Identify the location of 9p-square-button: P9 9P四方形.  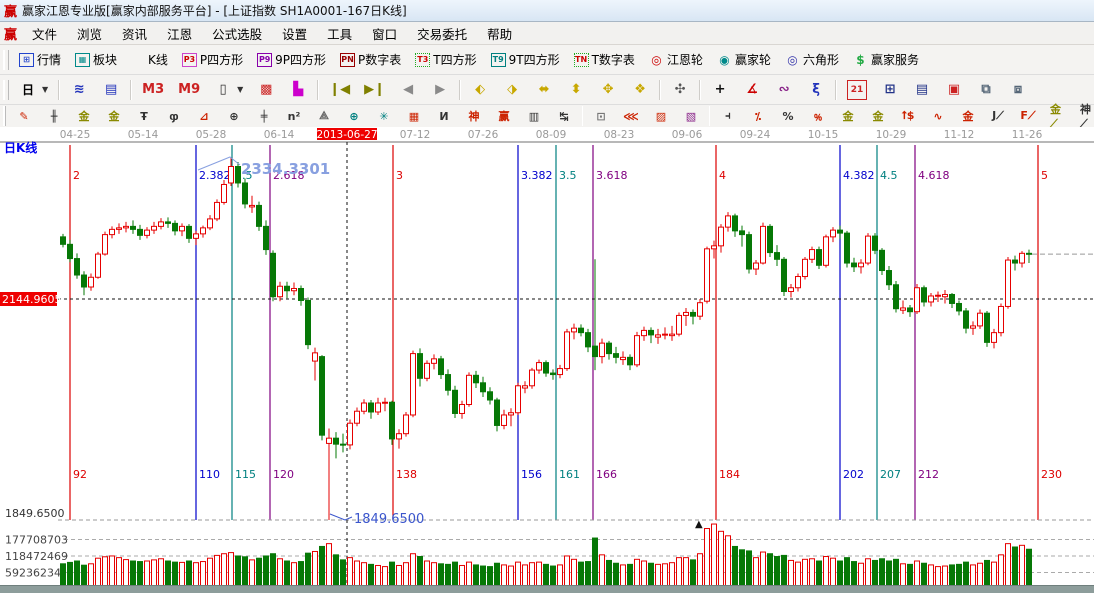
(291, 59).